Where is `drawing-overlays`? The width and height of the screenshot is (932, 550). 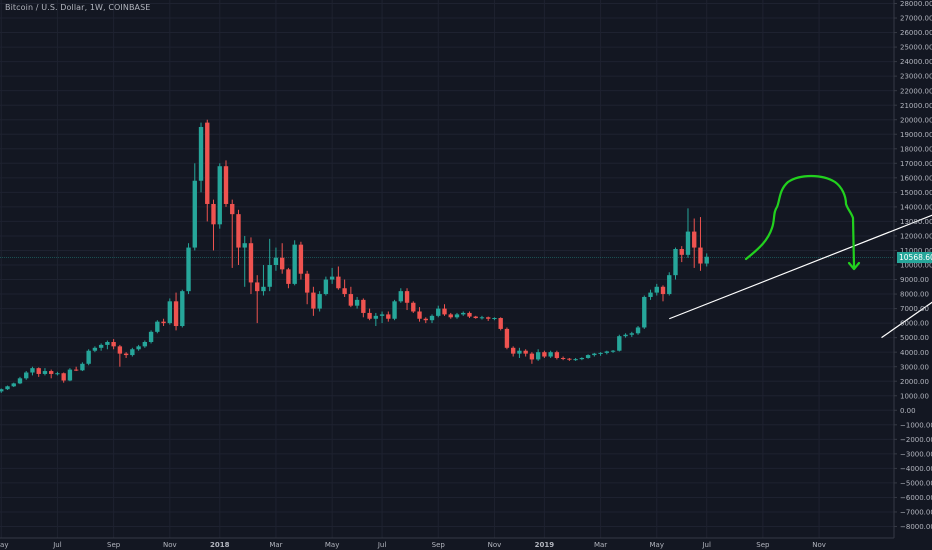 drawing-overlays is located at coordinates (800, 233).